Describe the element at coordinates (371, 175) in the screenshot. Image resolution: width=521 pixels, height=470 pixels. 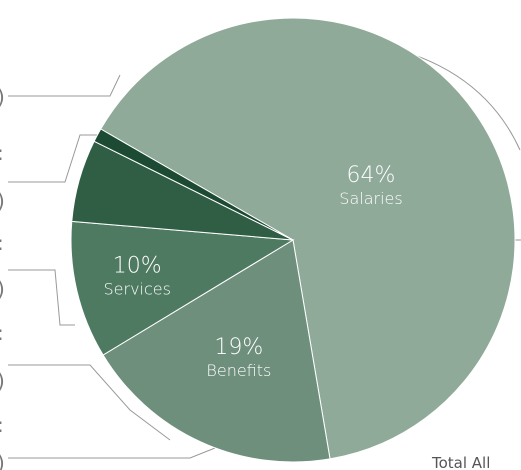
I see `slice-percent-label: 64%` at that location.